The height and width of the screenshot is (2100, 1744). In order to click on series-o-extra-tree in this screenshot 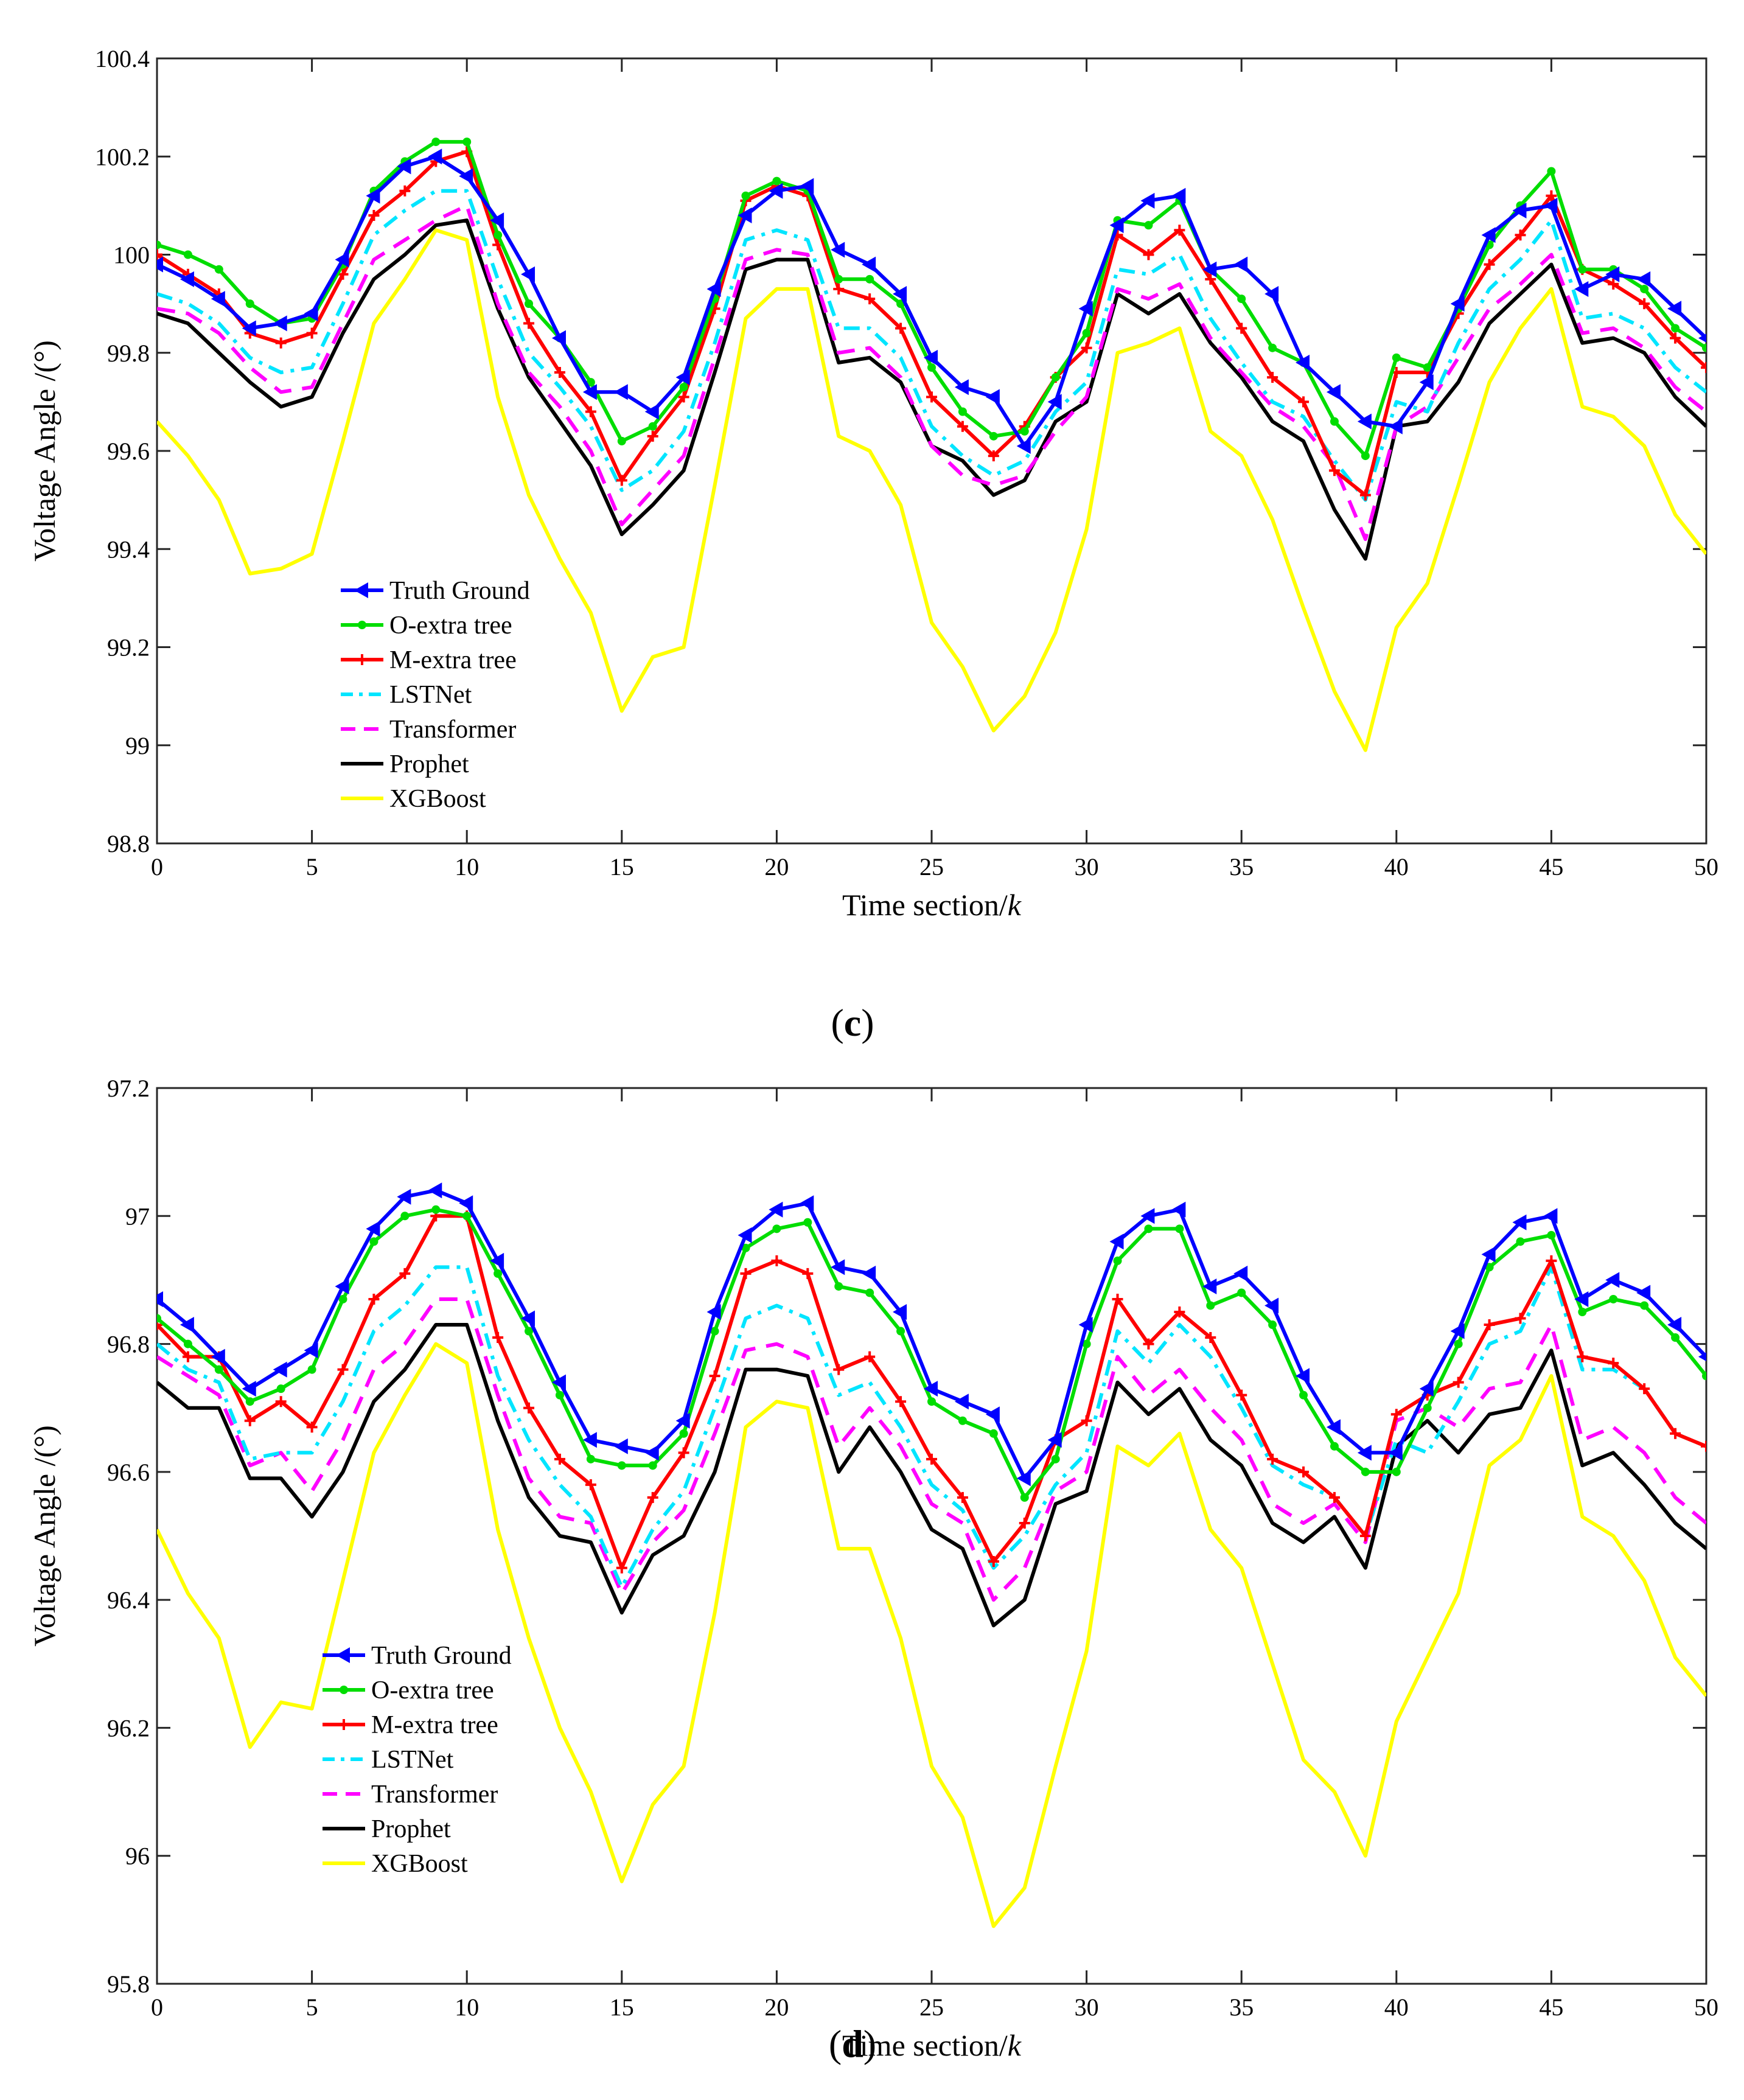, I will do `click(931, 1353)`.